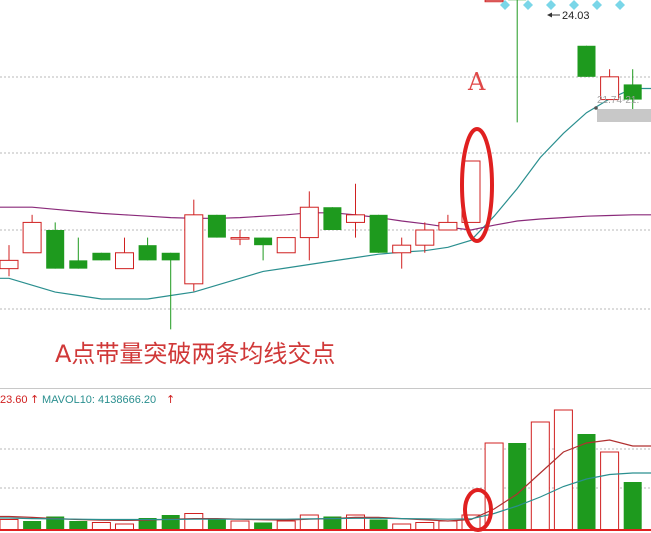  Describe the element at coordinates (476, 82) in the screenshot. I see `point-a-label: A` at that location.